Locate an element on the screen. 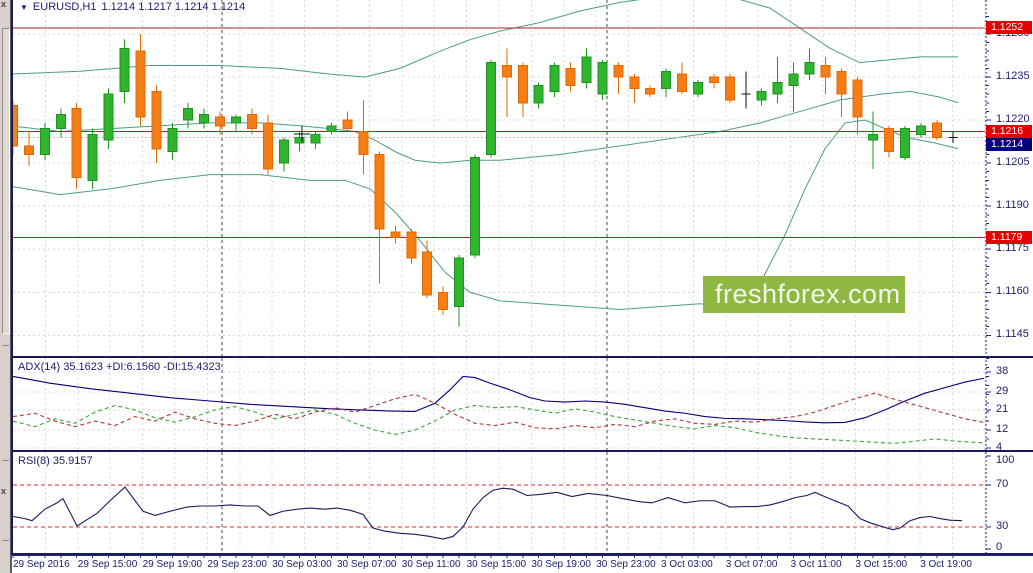 This screenshot has height=573, width=1033. price-alert-badge: 1.1216 is located at coordinates (1009, 131).